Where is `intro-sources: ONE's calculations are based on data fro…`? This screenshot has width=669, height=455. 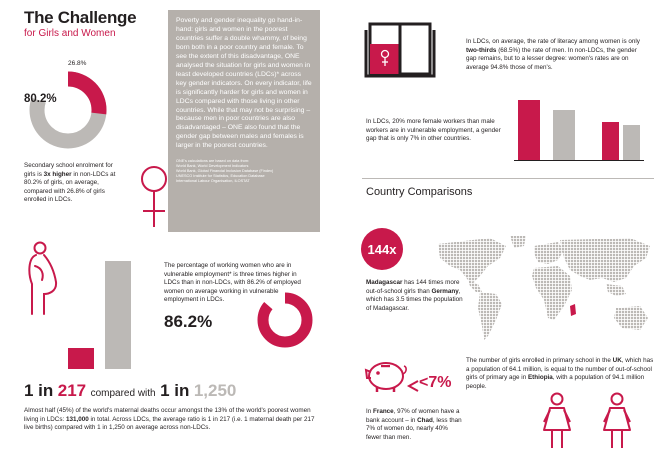 intro-sources: ONE's calculations are based on data fro… is located at coordinates (244, 171).